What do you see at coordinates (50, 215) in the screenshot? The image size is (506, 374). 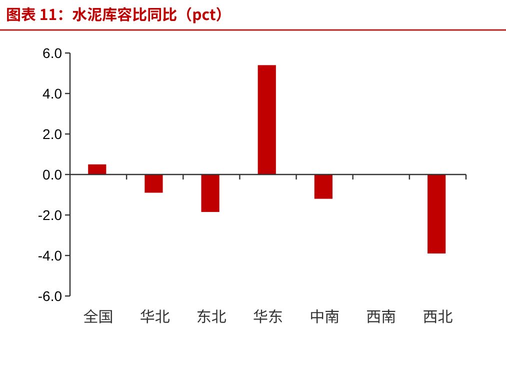 I see `y-tick-label: -2.0` at bounding box center [50, 215].